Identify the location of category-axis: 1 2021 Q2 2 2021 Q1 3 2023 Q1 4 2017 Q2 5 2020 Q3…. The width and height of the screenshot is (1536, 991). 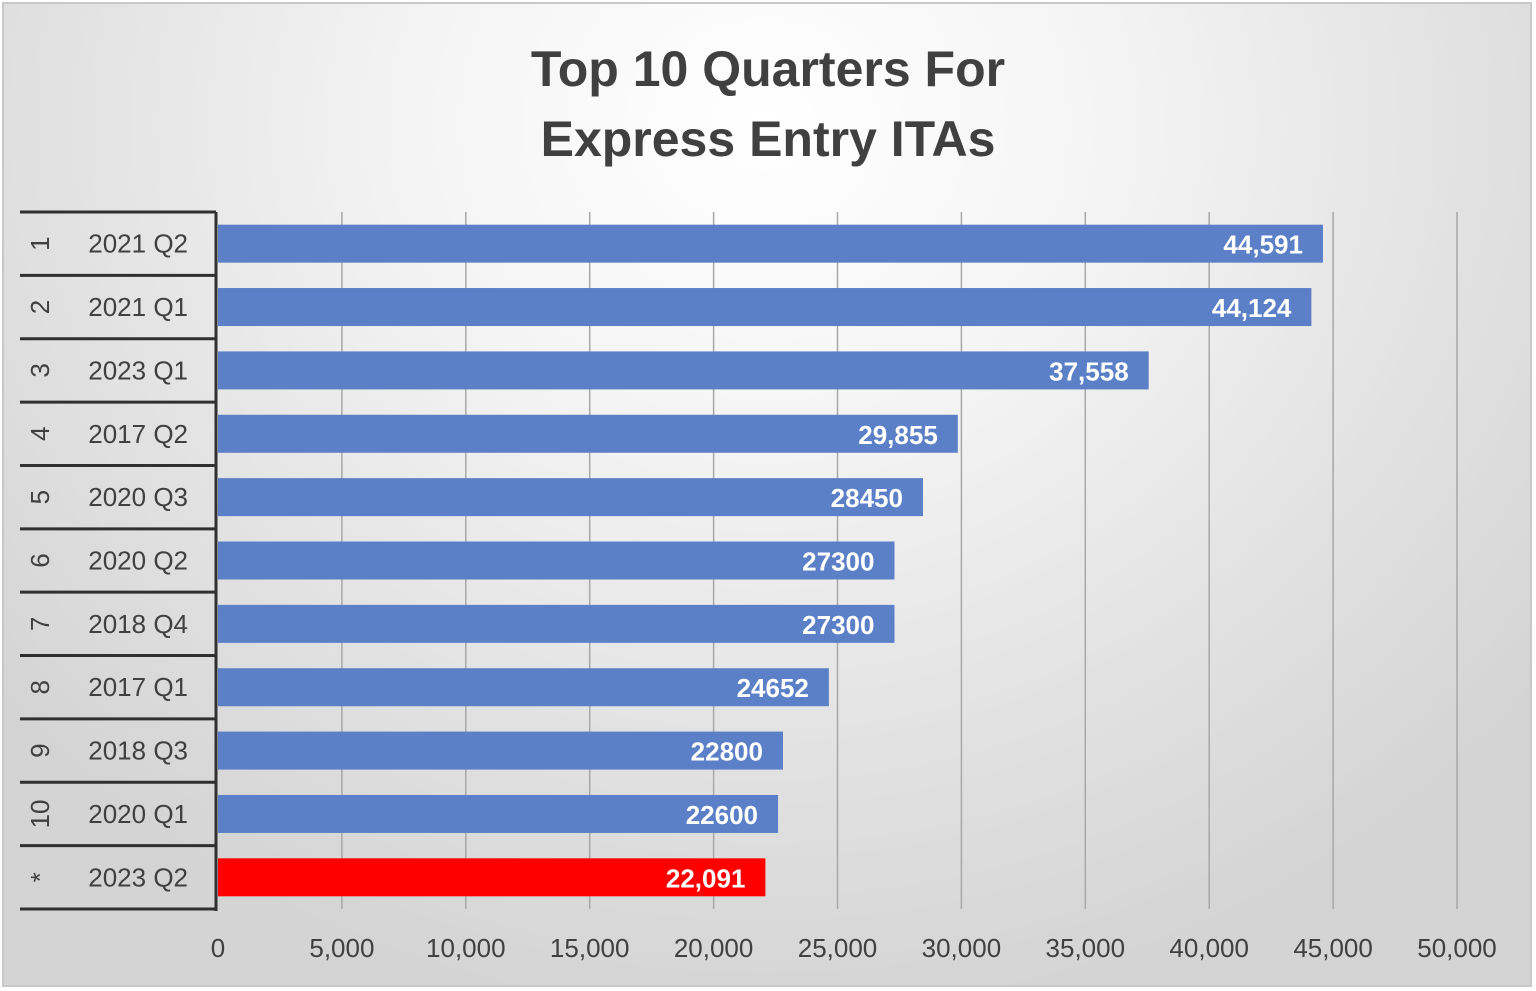
(119, 560).